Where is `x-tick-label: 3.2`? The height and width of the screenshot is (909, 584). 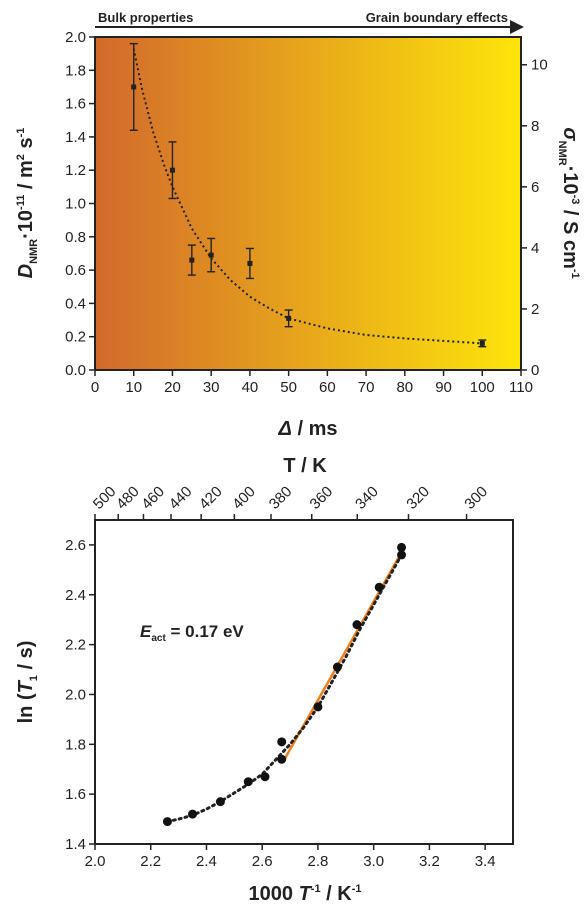
x-tick-label: 3.2 is located at coordinates (429, 861).